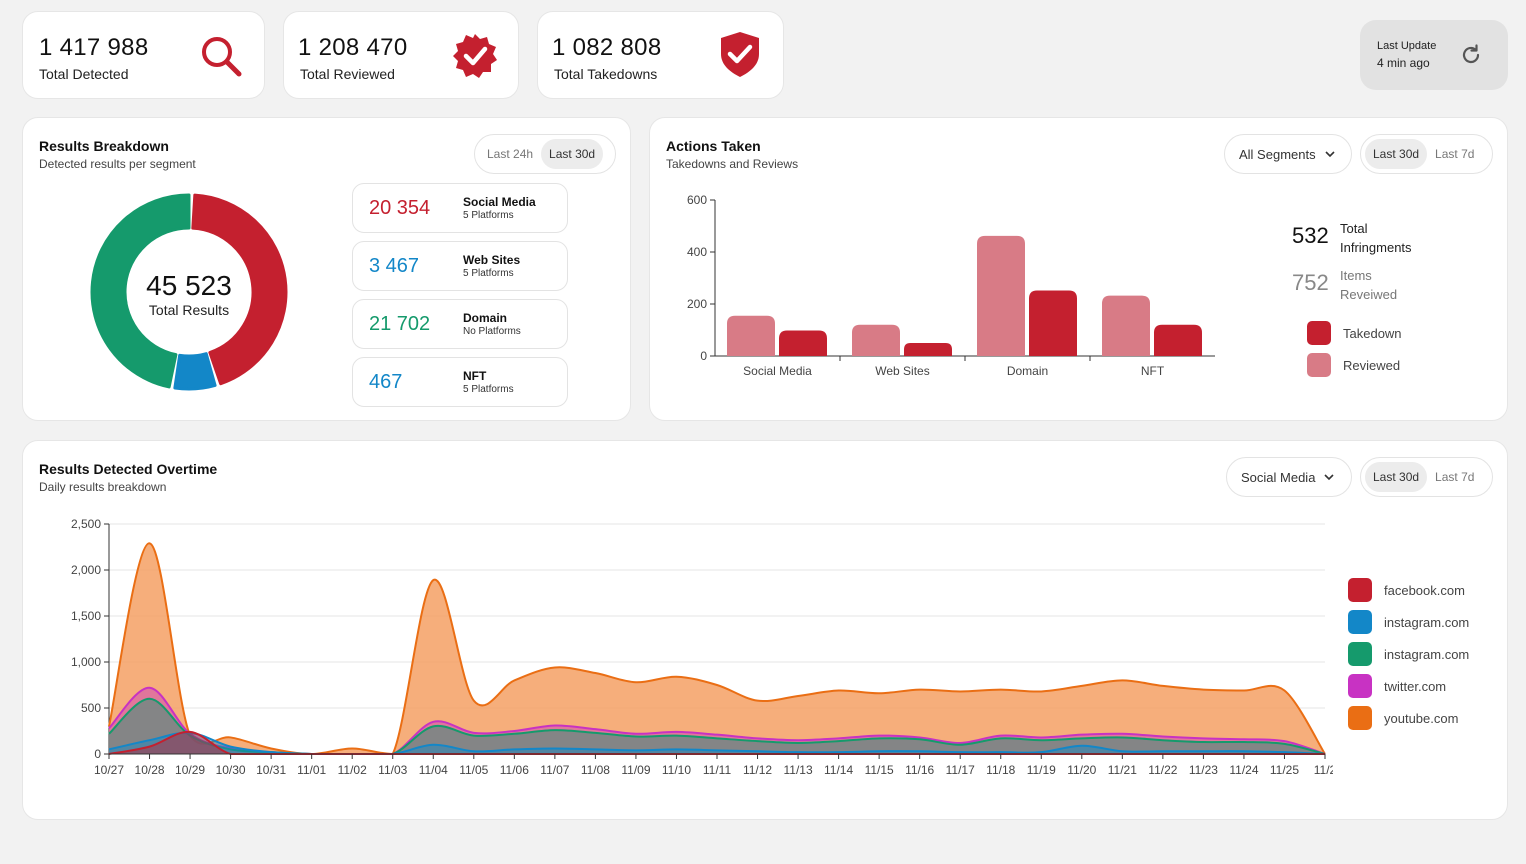 Image resolution: width=1526 pixels, height=864 pixels. I want to click on x-tick-label: 11/14, so click(838, 770).